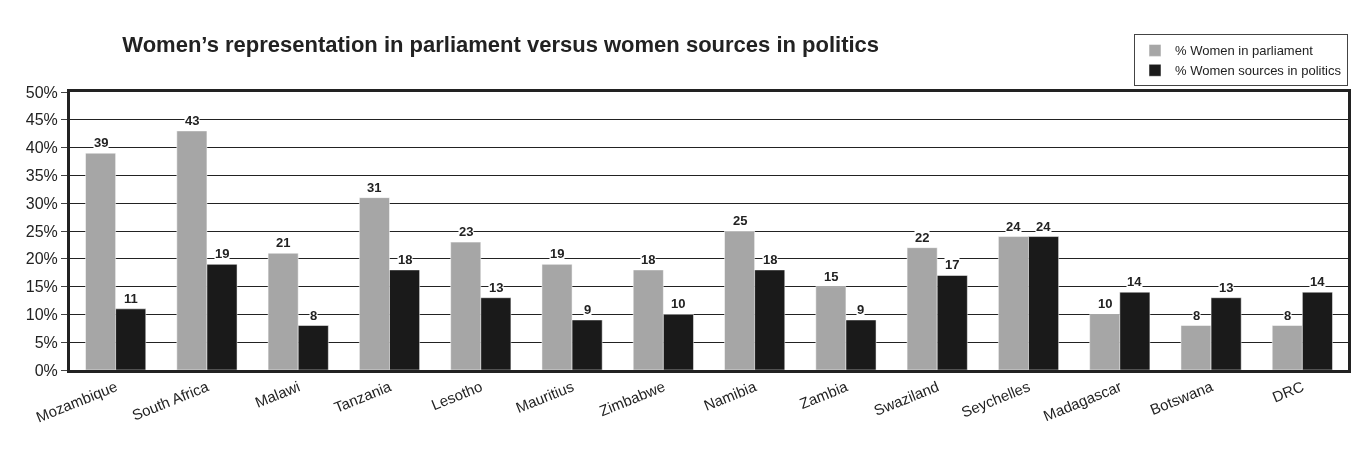 The image size is (1359, 455). What do you see at coordinates (41, 175) in the screenshot?
I see `y-tick-label: 35%` at bounding box center [41, 175].